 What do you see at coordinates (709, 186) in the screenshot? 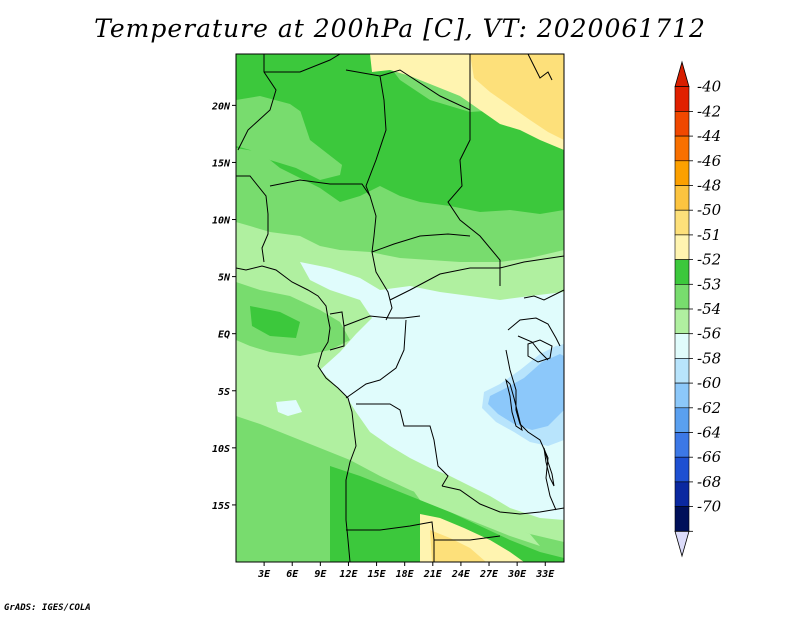
I see `colorbar-label: -48` at bounding box center [709, 186].